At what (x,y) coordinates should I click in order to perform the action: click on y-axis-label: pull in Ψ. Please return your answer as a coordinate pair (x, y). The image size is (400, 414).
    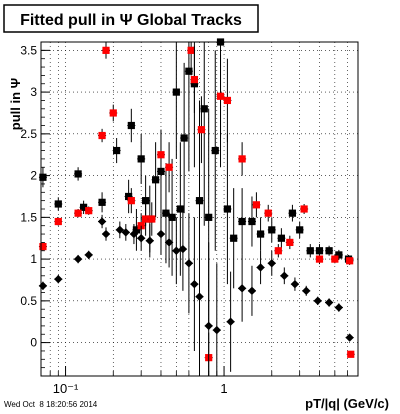
    Looking at the image, I should click on (15, 104).